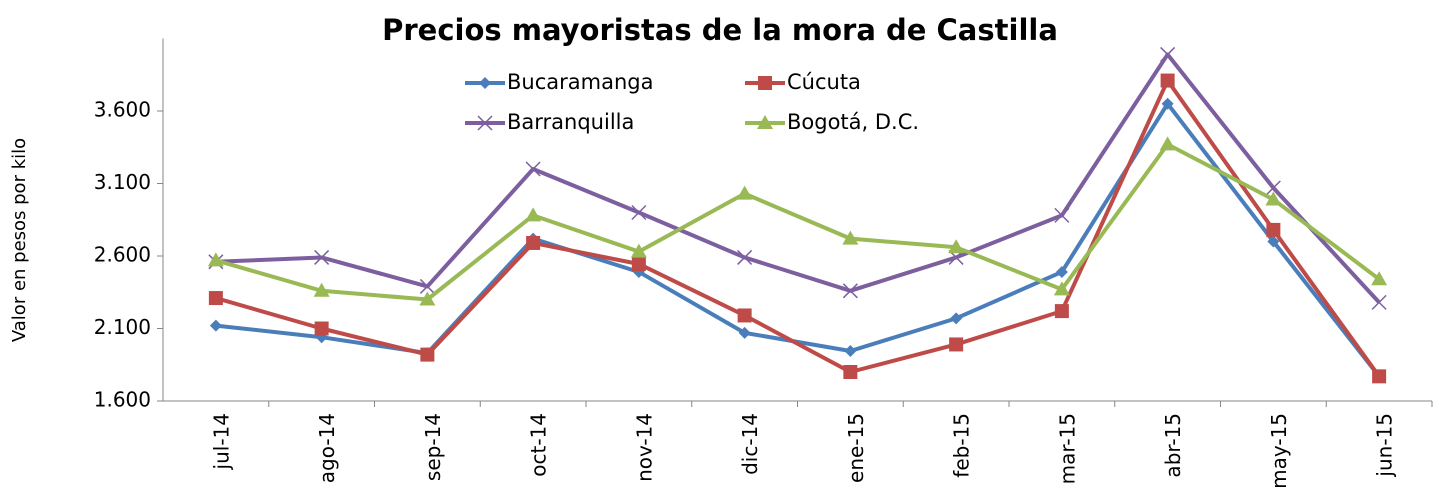 The image size is (1434, 491). What do you see at coordinates (1279, 451) in the screenshot?
I see `x-tick-label: may-15` at bounding box center [1279, 451].